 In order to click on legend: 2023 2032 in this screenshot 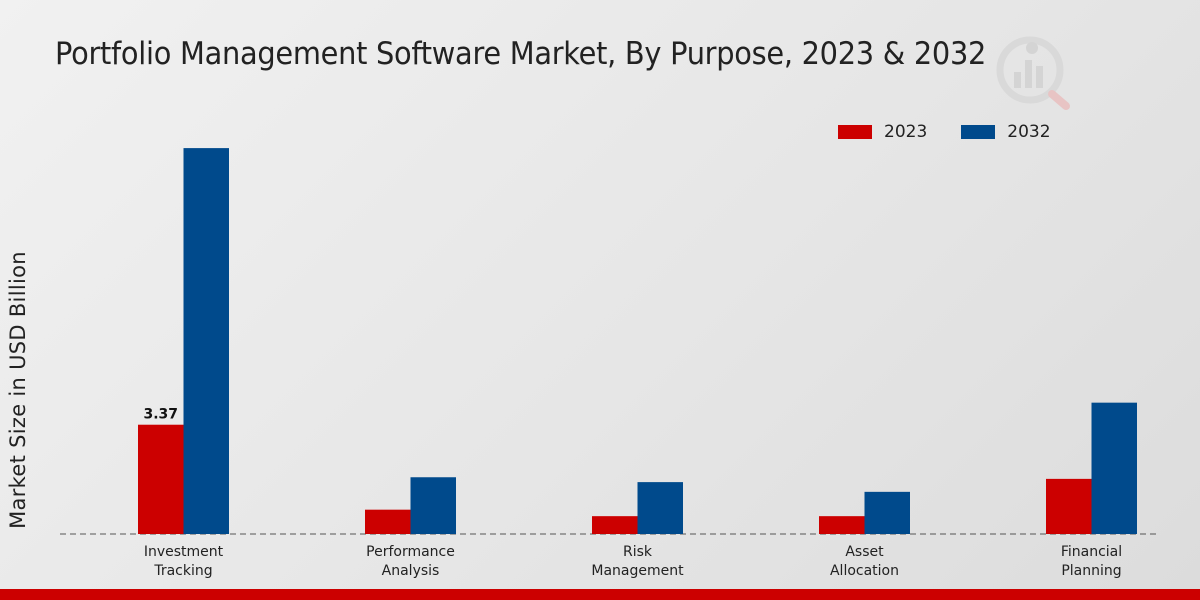, I will do `click(961, 132)`.